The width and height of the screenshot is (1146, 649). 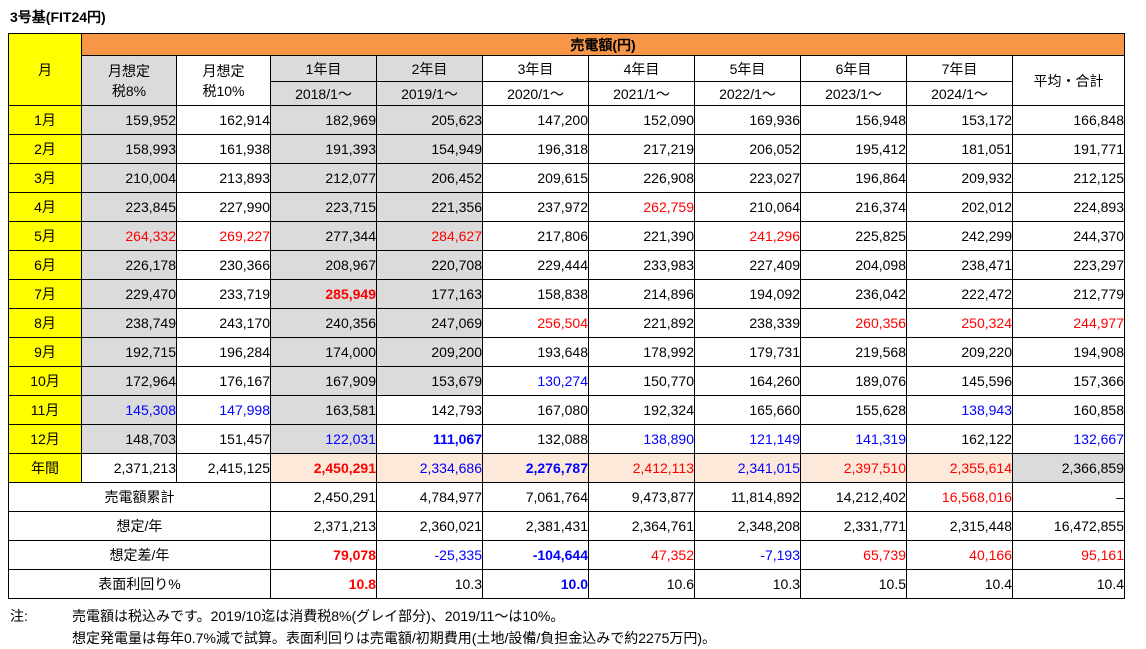 I want to click on value-cell: 230,366, so click(x=223, y=265).